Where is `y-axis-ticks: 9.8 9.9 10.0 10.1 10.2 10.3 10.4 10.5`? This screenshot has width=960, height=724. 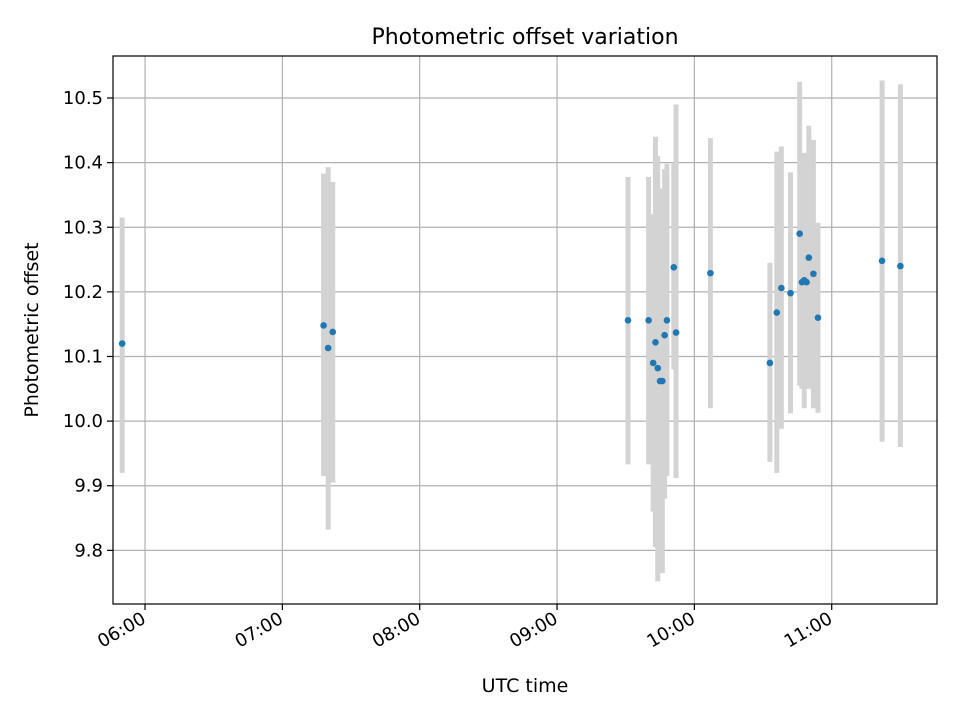
y-axis-ticks: 9.8 9.9 10.0 10.1 10.2 10.3 10.4 10.5 is located at coordinates (88, 324).